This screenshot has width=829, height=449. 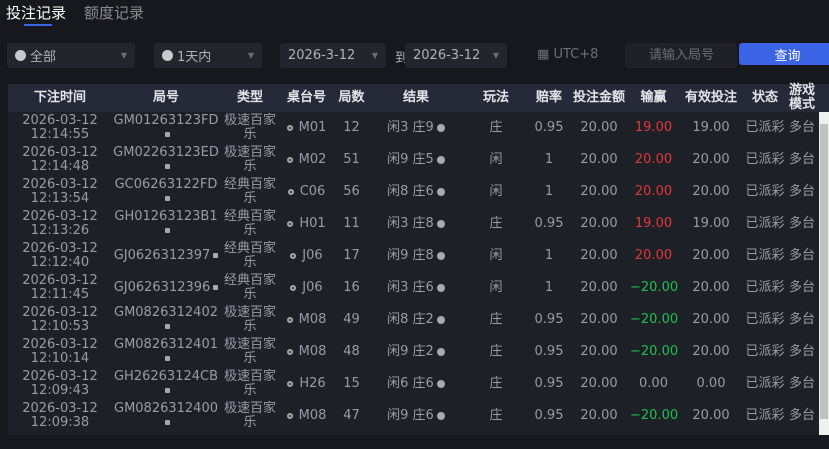 What do you see at coordinates (306, 97) in the screenshot?
I see `column-header: 桌台号` at bounding box center [306, 97].